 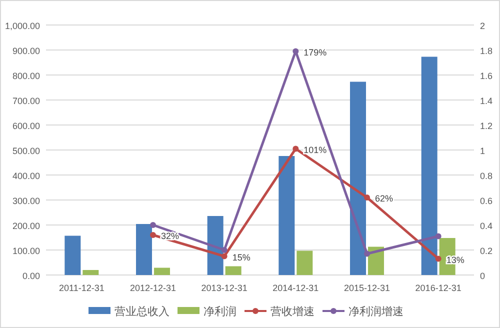 I want to click on data-label: 62%, so click(x=384, y=199).